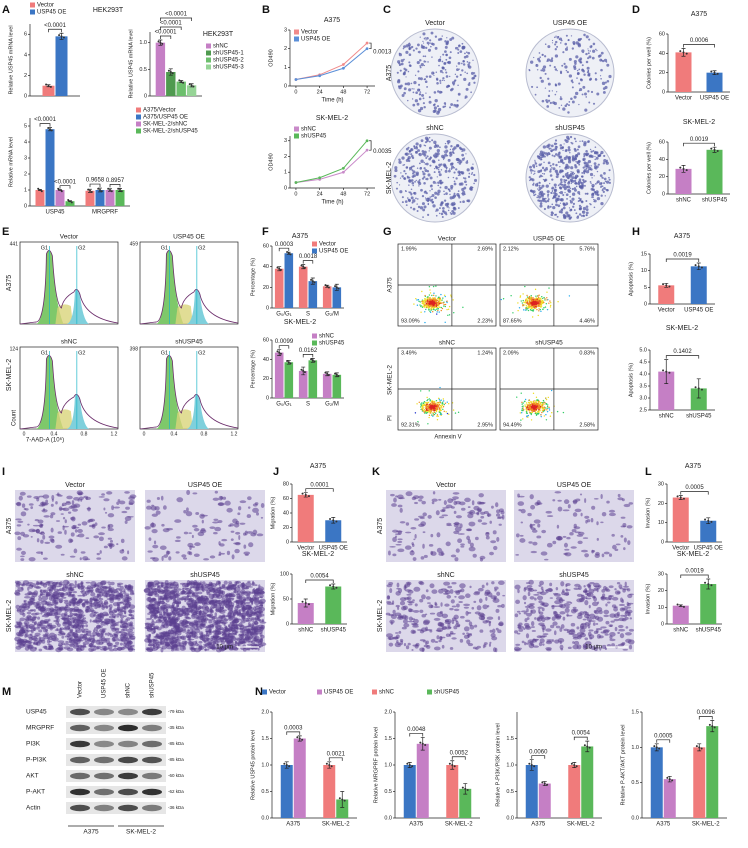 The image size is (748, 848). Describe the element at coordinates (447, 343) in the screenshot. I see `column-label: shNC` at that location.